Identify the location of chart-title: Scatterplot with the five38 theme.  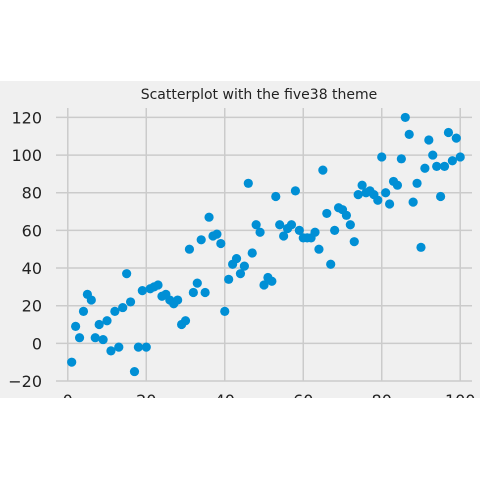
(259, 95).